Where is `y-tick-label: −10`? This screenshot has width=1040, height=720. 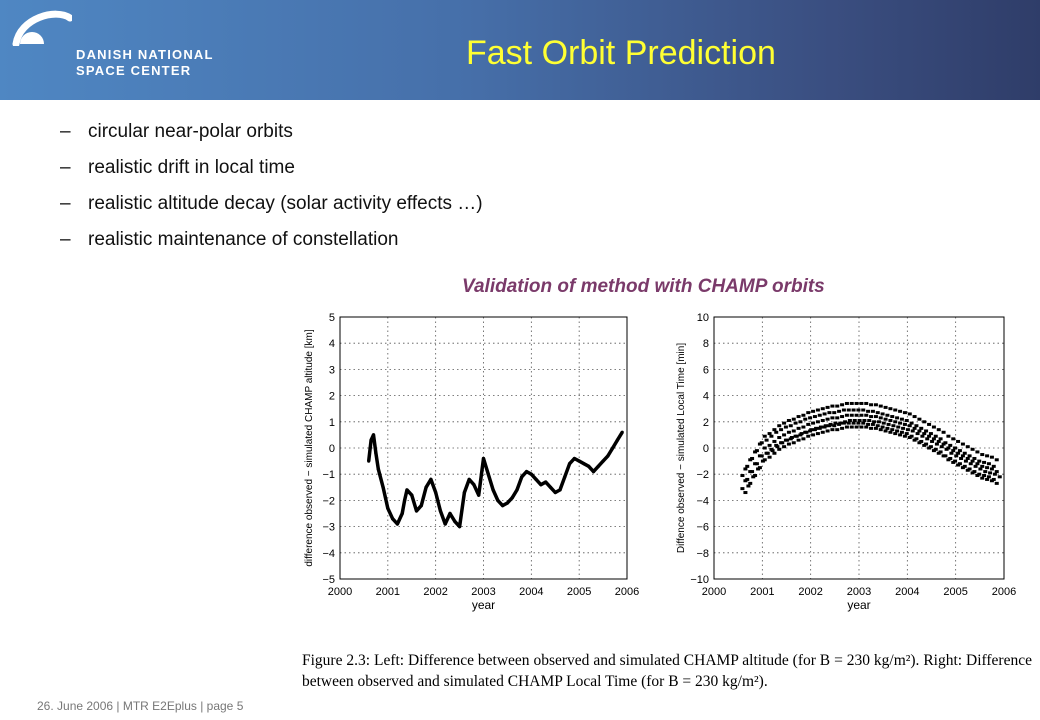 y-tick-label: −10 is located at coordinates (699, 580).